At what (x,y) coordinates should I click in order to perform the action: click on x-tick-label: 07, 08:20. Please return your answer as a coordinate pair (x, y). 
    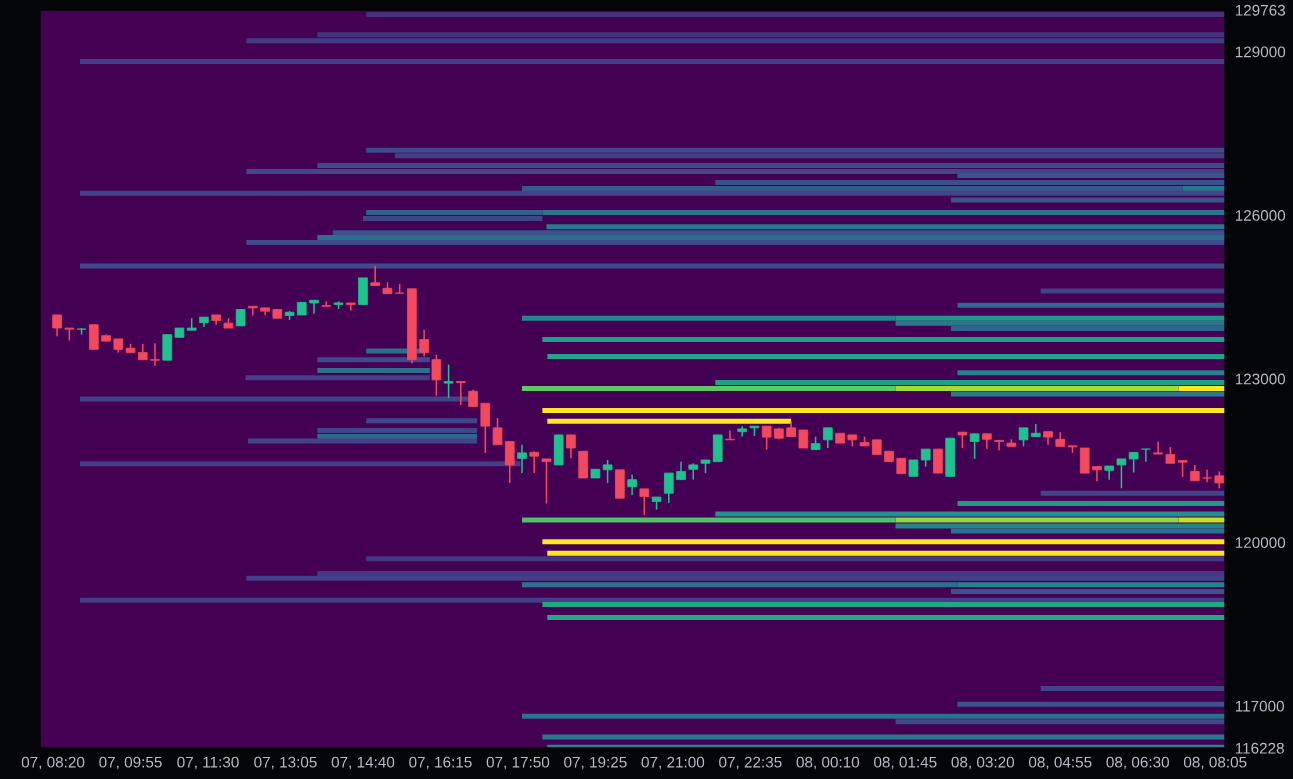
    Looking at the image, I should click on (53, 763).